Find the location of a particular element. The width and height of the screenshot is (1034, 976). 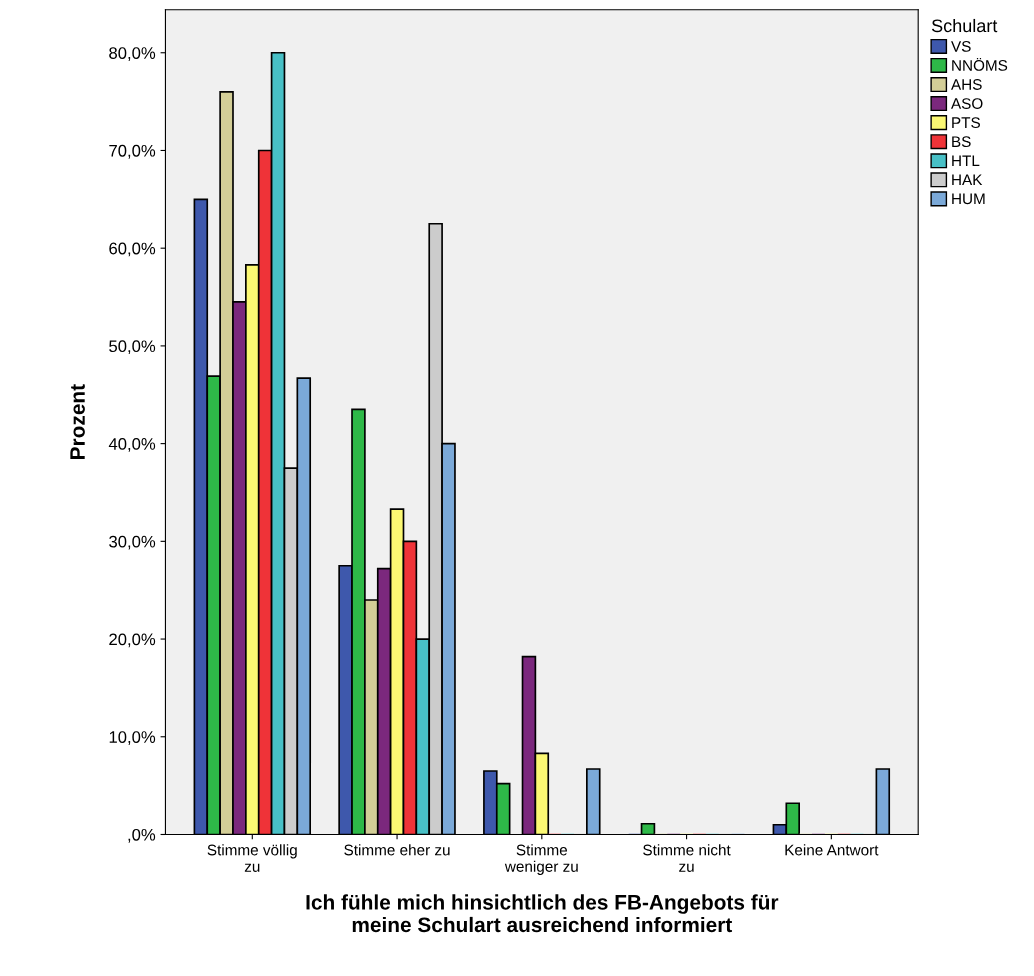

x-tick-label: Stimme völlig zu is located at coordinates (252, 858).